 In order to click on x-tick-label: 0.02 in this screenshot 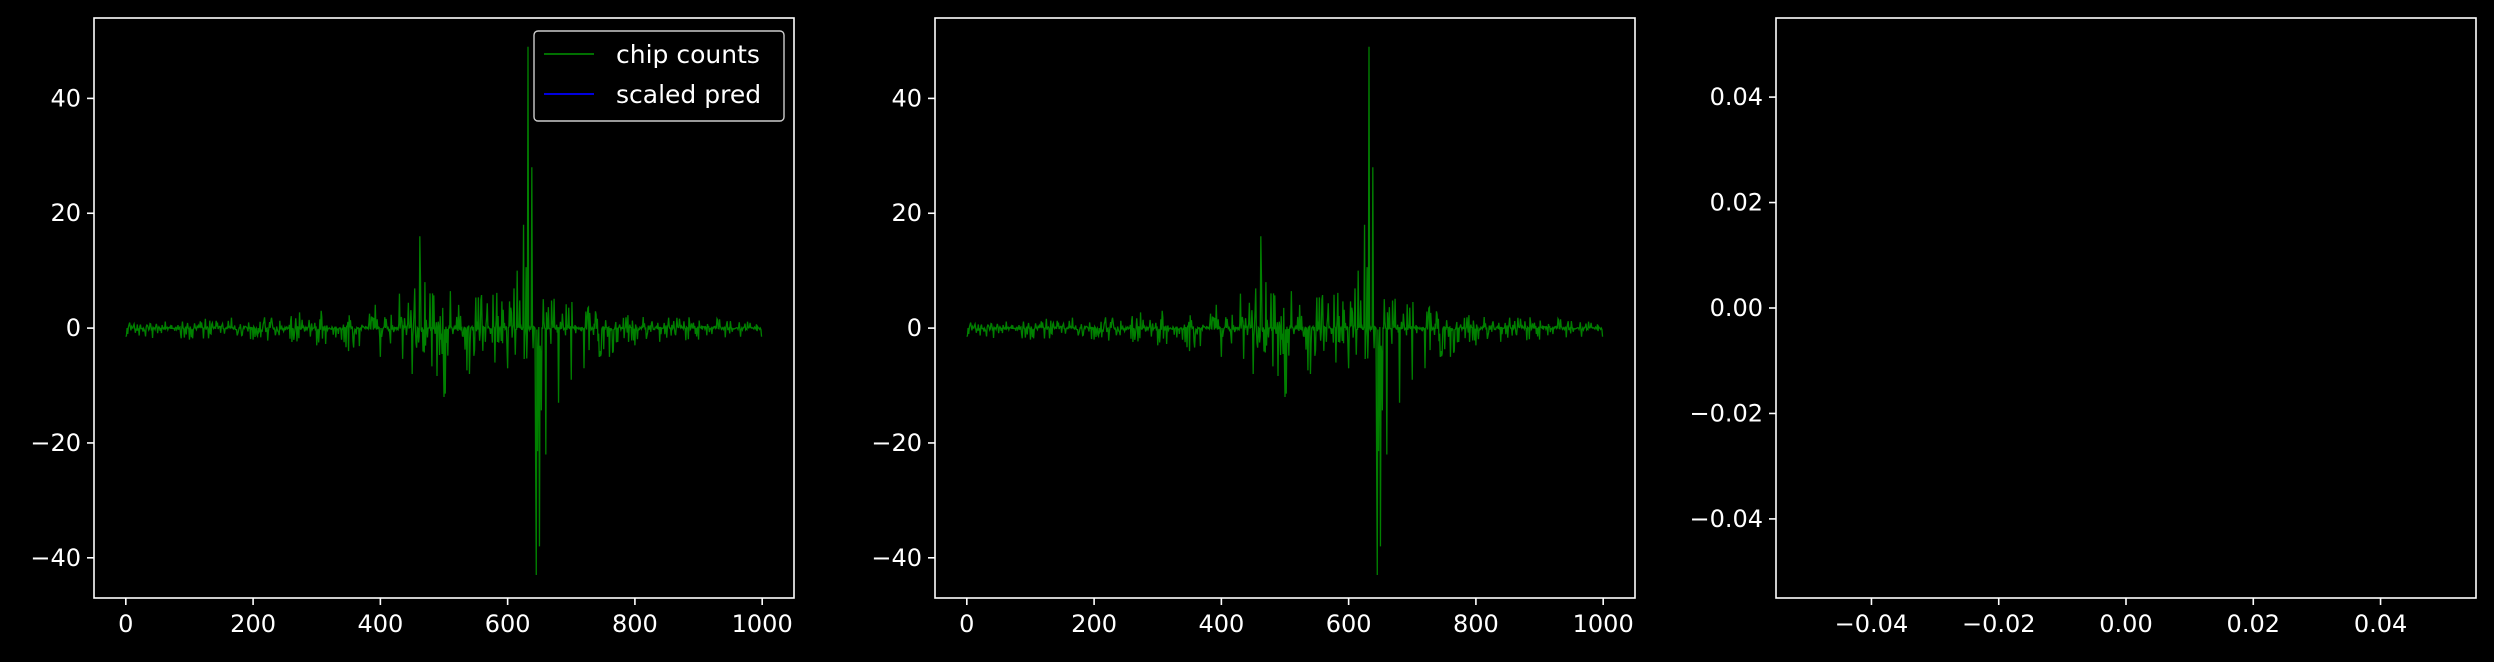, I will do `click(2253, 624)`.